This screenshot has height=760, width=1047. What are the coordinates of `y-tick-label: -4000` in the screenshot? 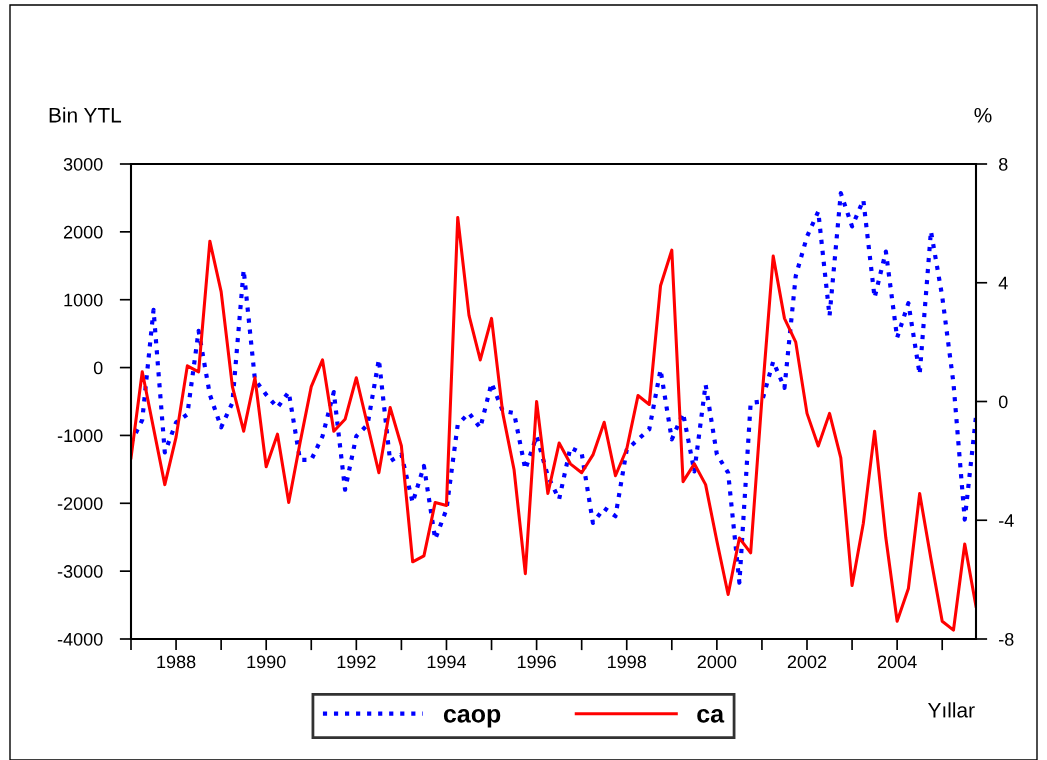 It's located at (80, 639).